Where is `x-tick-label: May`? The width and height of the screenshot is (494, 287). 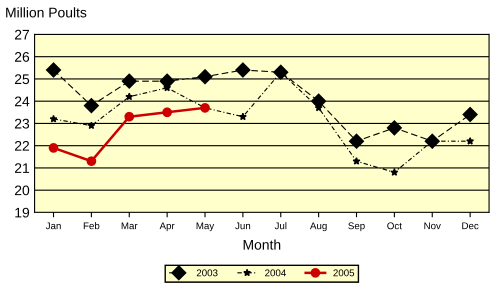 x-tick-label: May is located at coordinates (205, 227).